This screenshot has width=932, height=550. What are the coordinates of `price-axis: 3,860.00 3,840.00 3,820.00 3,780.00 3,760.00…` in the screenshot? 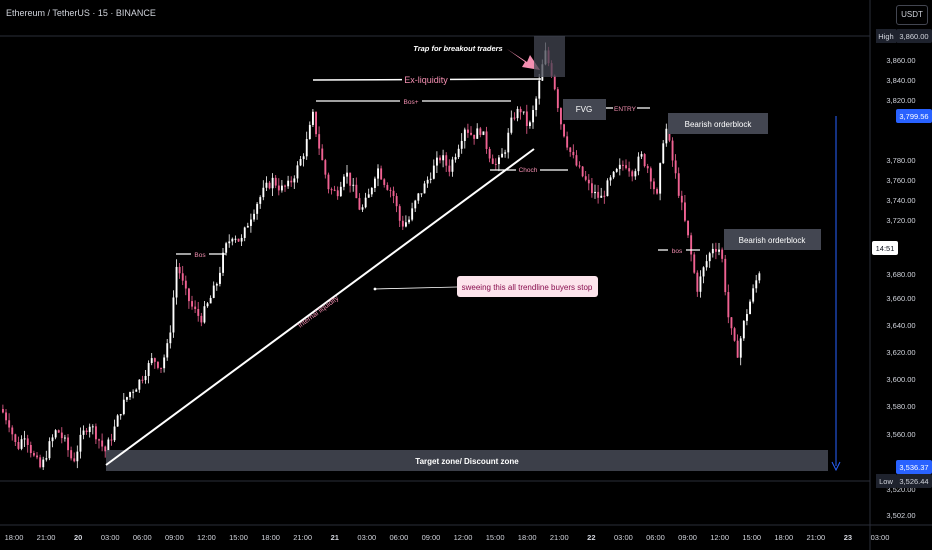 It's located at (902, 274).